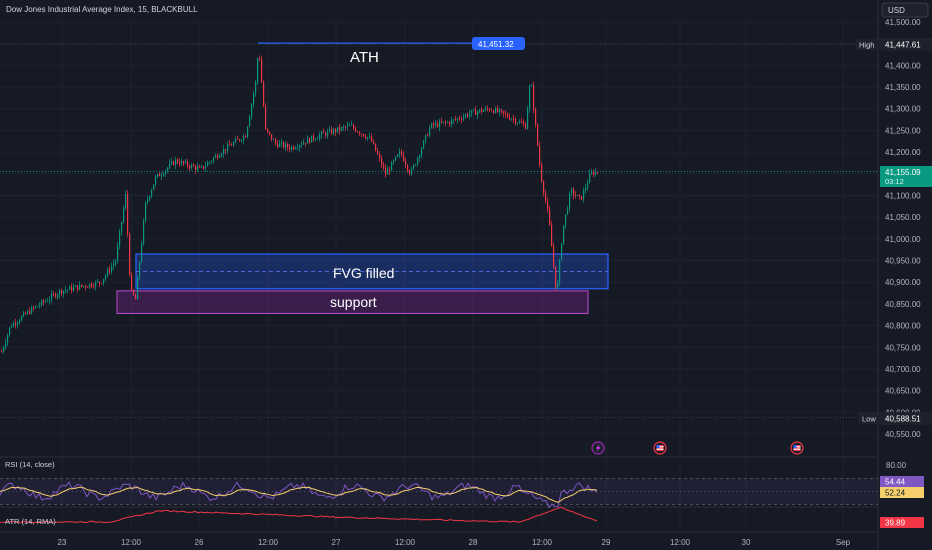 The image size is (932, 550). What do you see at coordinates (454, 542) in the screenshot?
I see `time-axis: 23 12:00 26 12:00 27 12:00 28 12:00 29 12:00 30 Sep` at bounding box center [454, 542].